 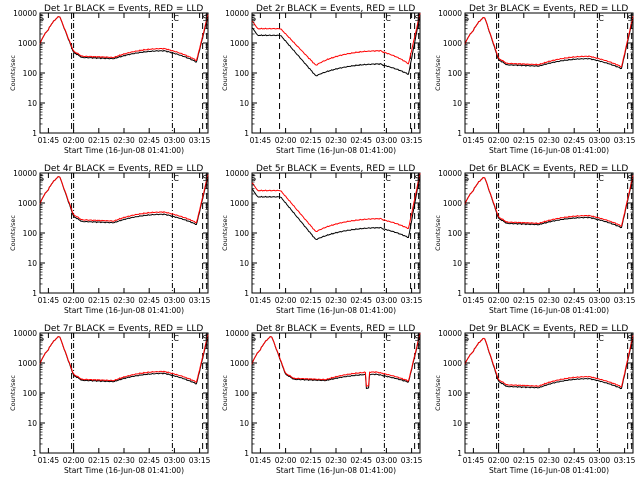 I want to click on panel-title: Det 1r BLACK = Events, RED = LLD, so click(x=123, y=9).